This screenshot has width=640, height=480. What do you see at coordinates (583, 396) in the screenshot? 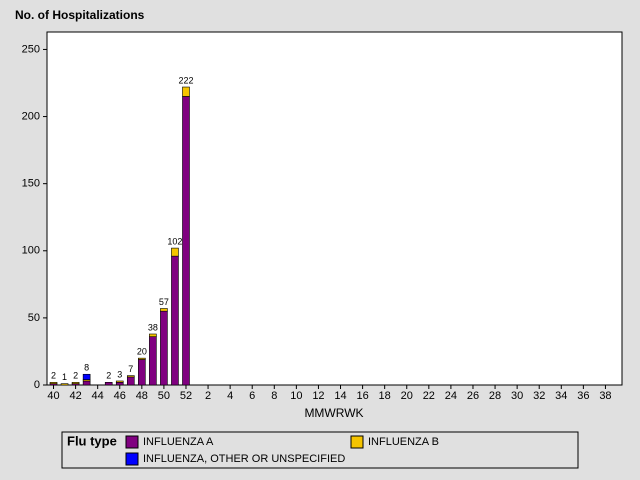
I see `x-tick-label: 36` at bounding box center [583, 396].